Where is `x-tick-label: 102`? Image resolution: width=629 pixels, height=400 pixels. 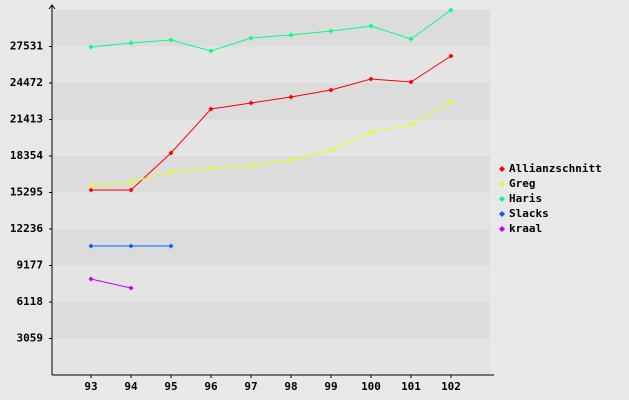 x-tick-label: 102 is located at coordinates (451, 386).